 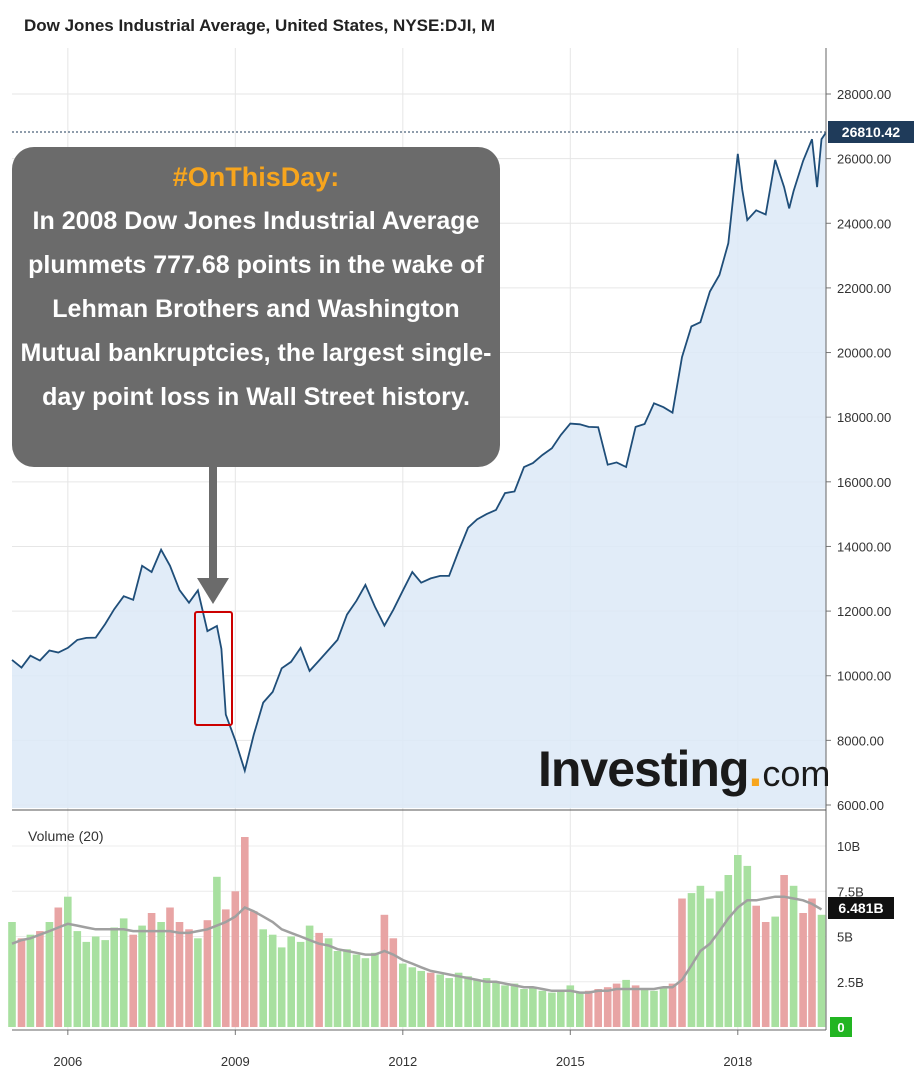 I want to click on x-tick-label: 2015, so click(x=570, y=1061).